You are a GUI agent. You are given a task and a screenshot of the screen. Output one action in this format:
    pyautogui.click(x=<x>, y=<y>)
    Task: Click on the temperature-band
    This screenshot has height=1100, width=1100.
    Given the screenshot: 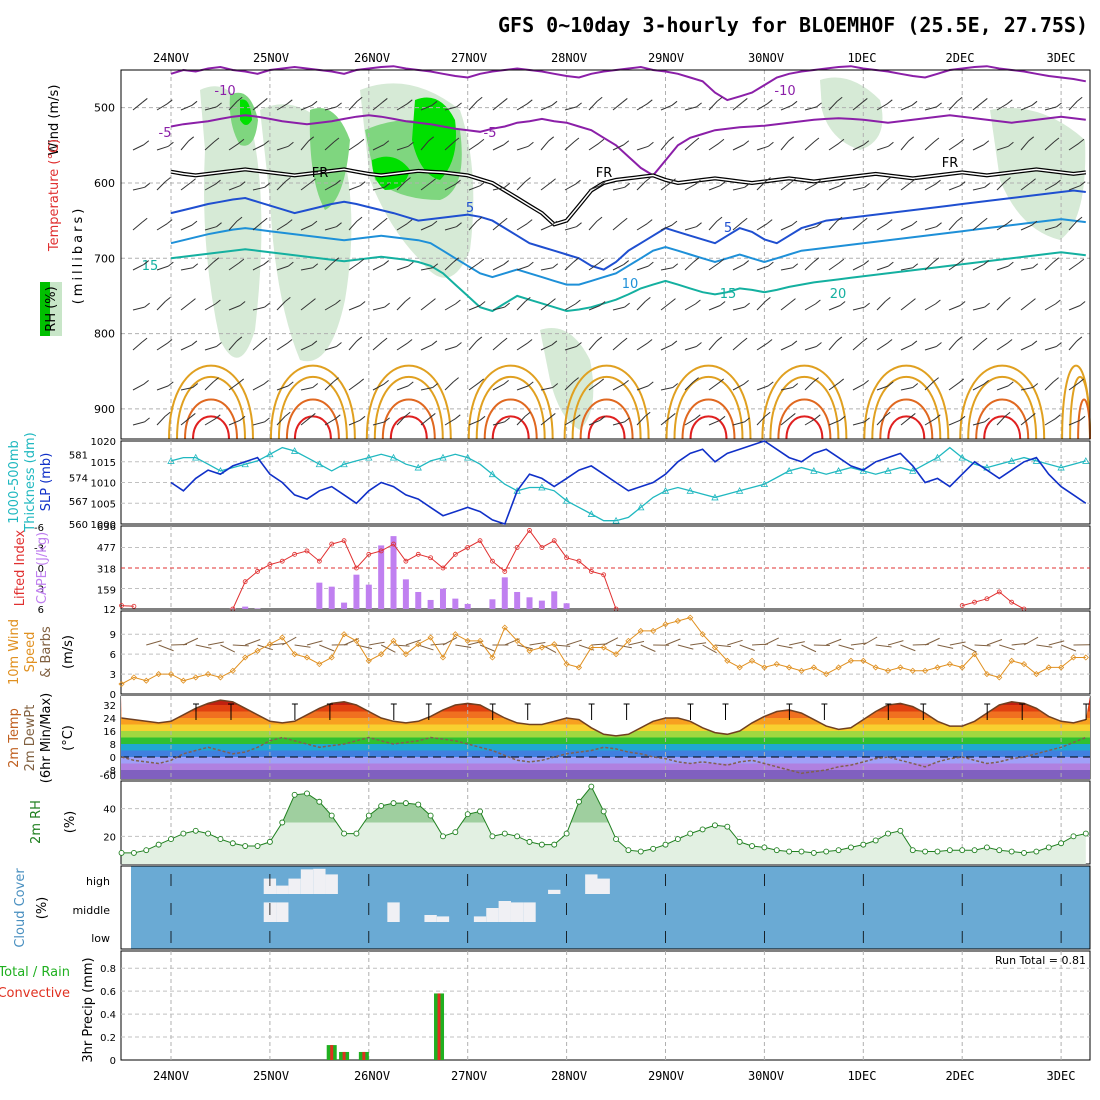 What is the action you would take?
    pyautogui.click(x=605, y=766)
    